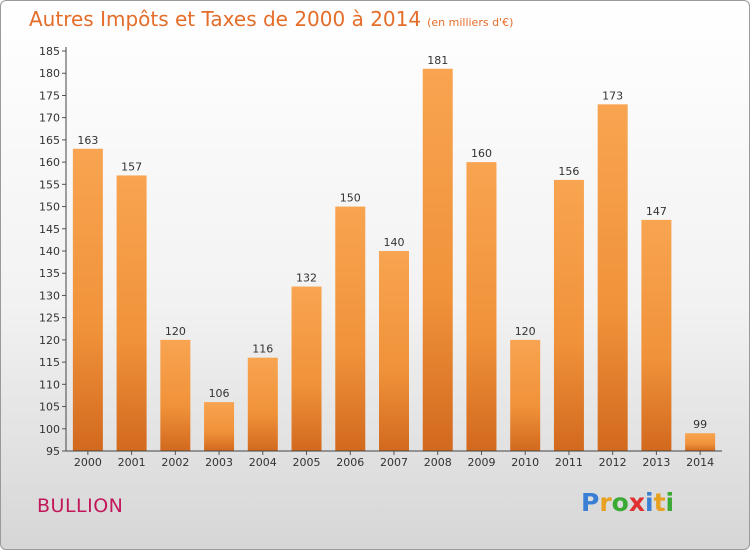 This screenshot has height=550, width=750. What do you see at coordinates (131, 166) in the screenshot?
I see `bar-value-label: 157` at bounding box center [131, 166].